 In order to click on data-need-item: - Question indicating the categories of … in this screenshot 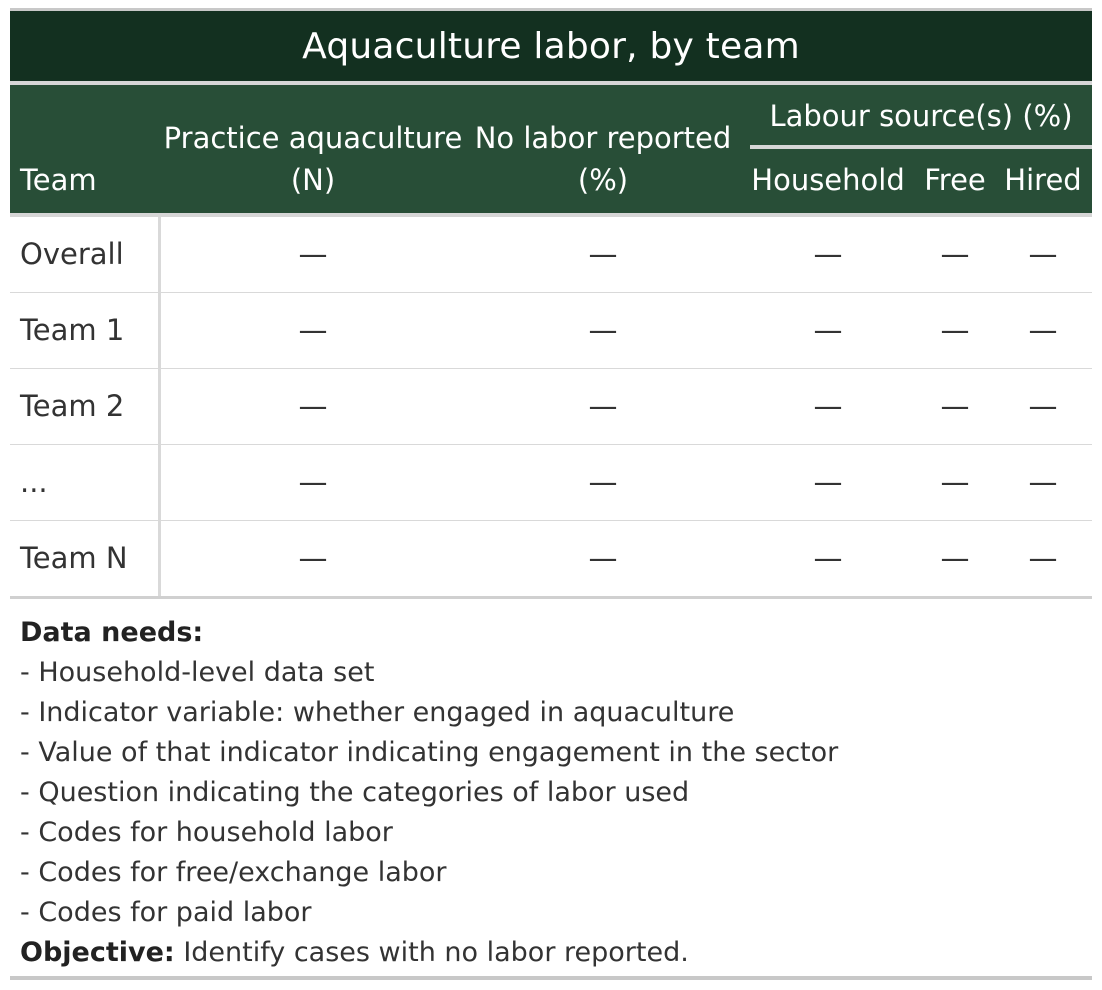, I will do `click(355, 792)`.